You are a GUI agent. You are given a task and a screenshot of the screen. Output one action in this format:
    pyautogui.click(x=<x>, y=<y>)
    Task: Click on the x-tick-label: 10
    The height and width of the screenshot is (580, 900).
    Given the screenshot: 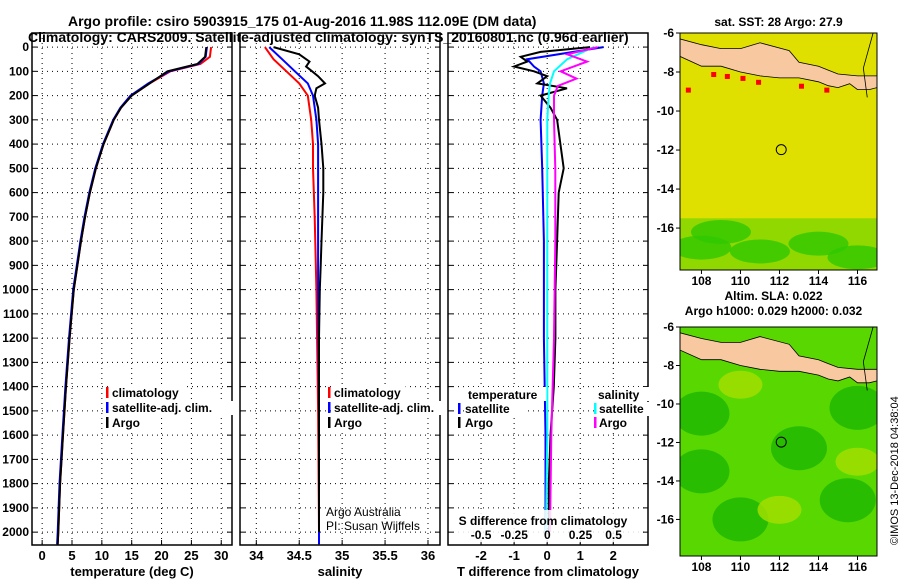 What is the action you would take?
    pyautogui.click(x=102, y=555)
    